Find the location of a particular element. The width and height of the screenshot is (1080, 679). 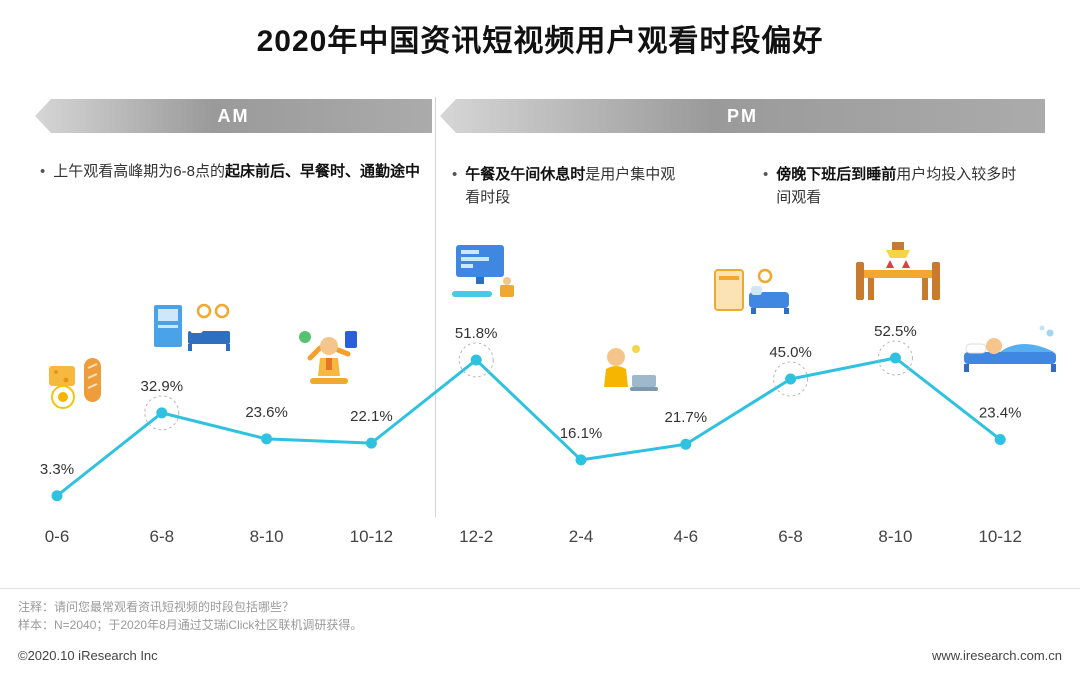

annotation-noon: • 午餐及午间休息时是用户集中观看时段 is located at coordinates (570, 186).